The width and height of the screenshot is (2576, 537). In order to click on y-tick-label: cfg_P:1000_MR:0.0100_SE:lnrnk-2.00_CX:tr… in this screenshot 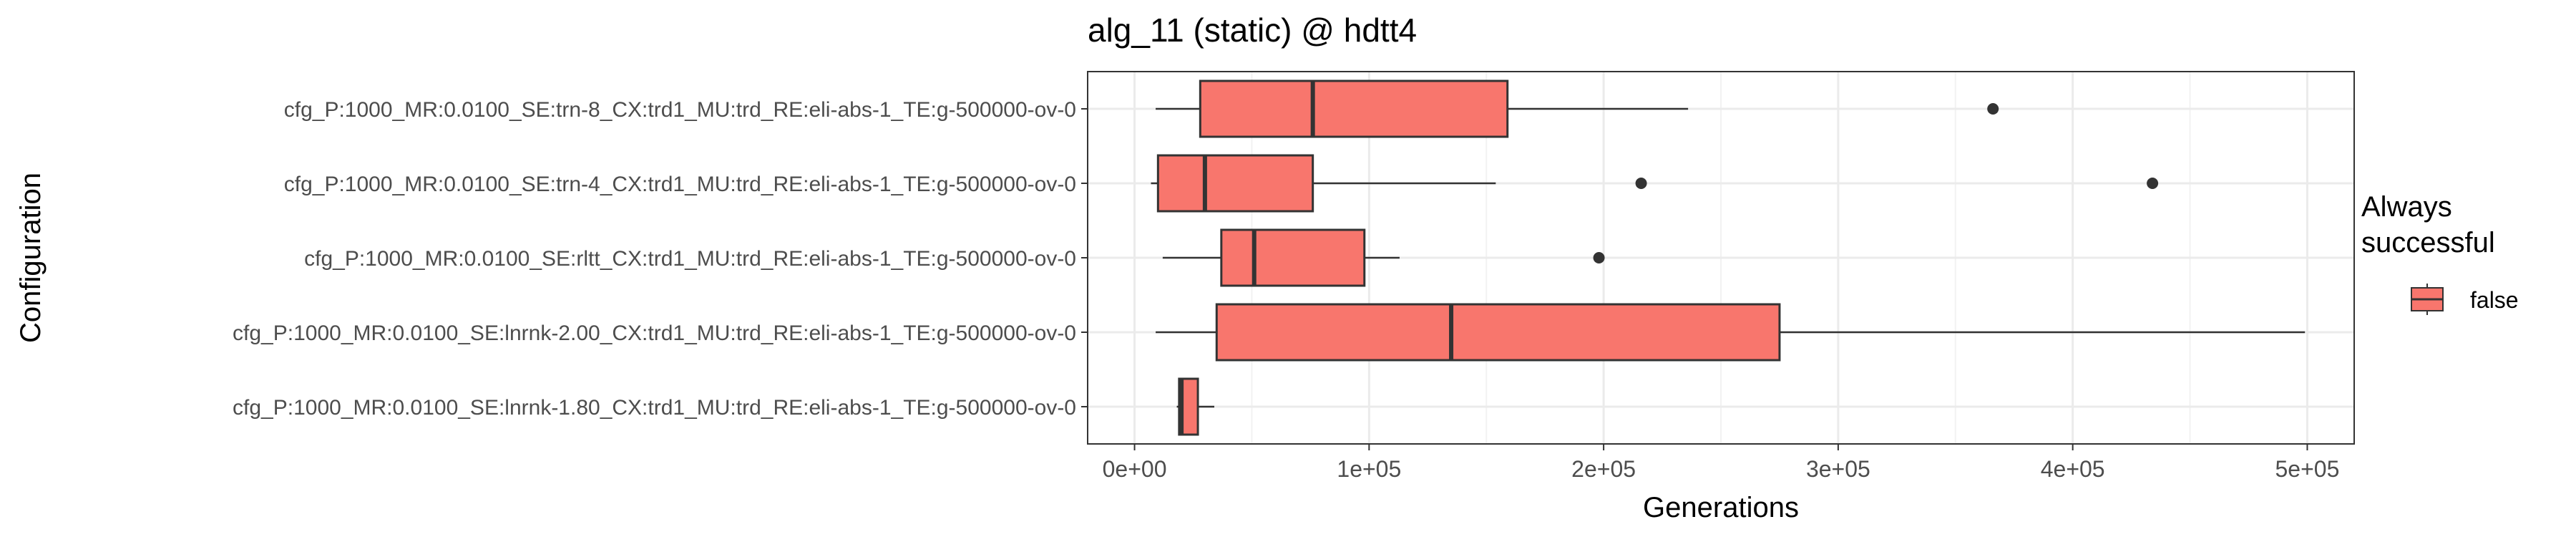, I will do `click(654, 333)`.